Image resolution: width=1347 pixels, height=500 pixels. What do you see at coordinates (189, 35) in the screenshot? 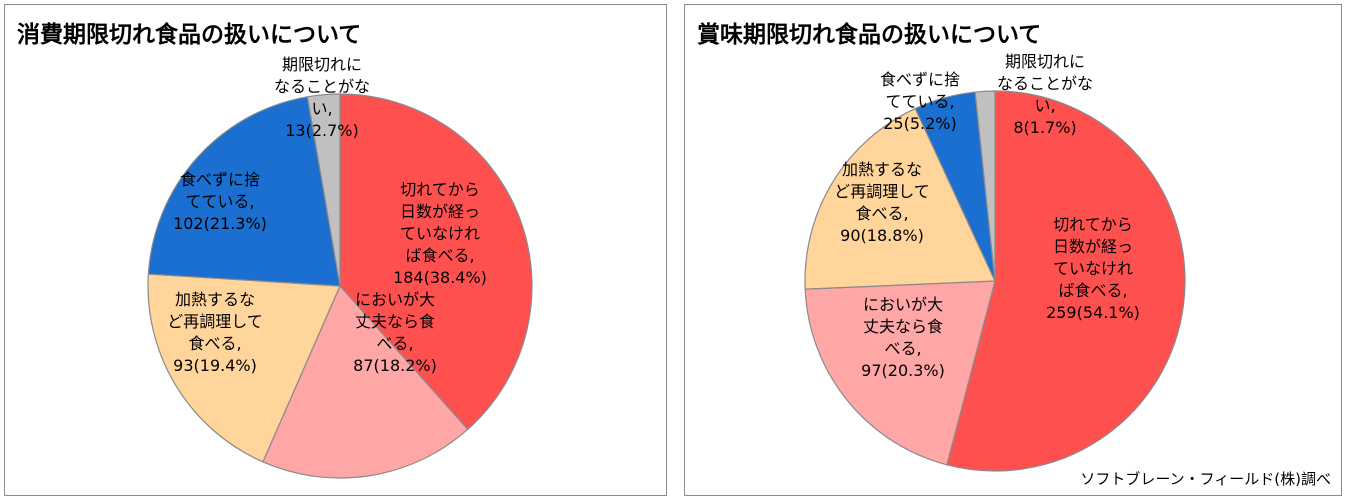
I see `chart-title: 消費期限切れ食品の扱いについて` at bounding box center [189, 35].